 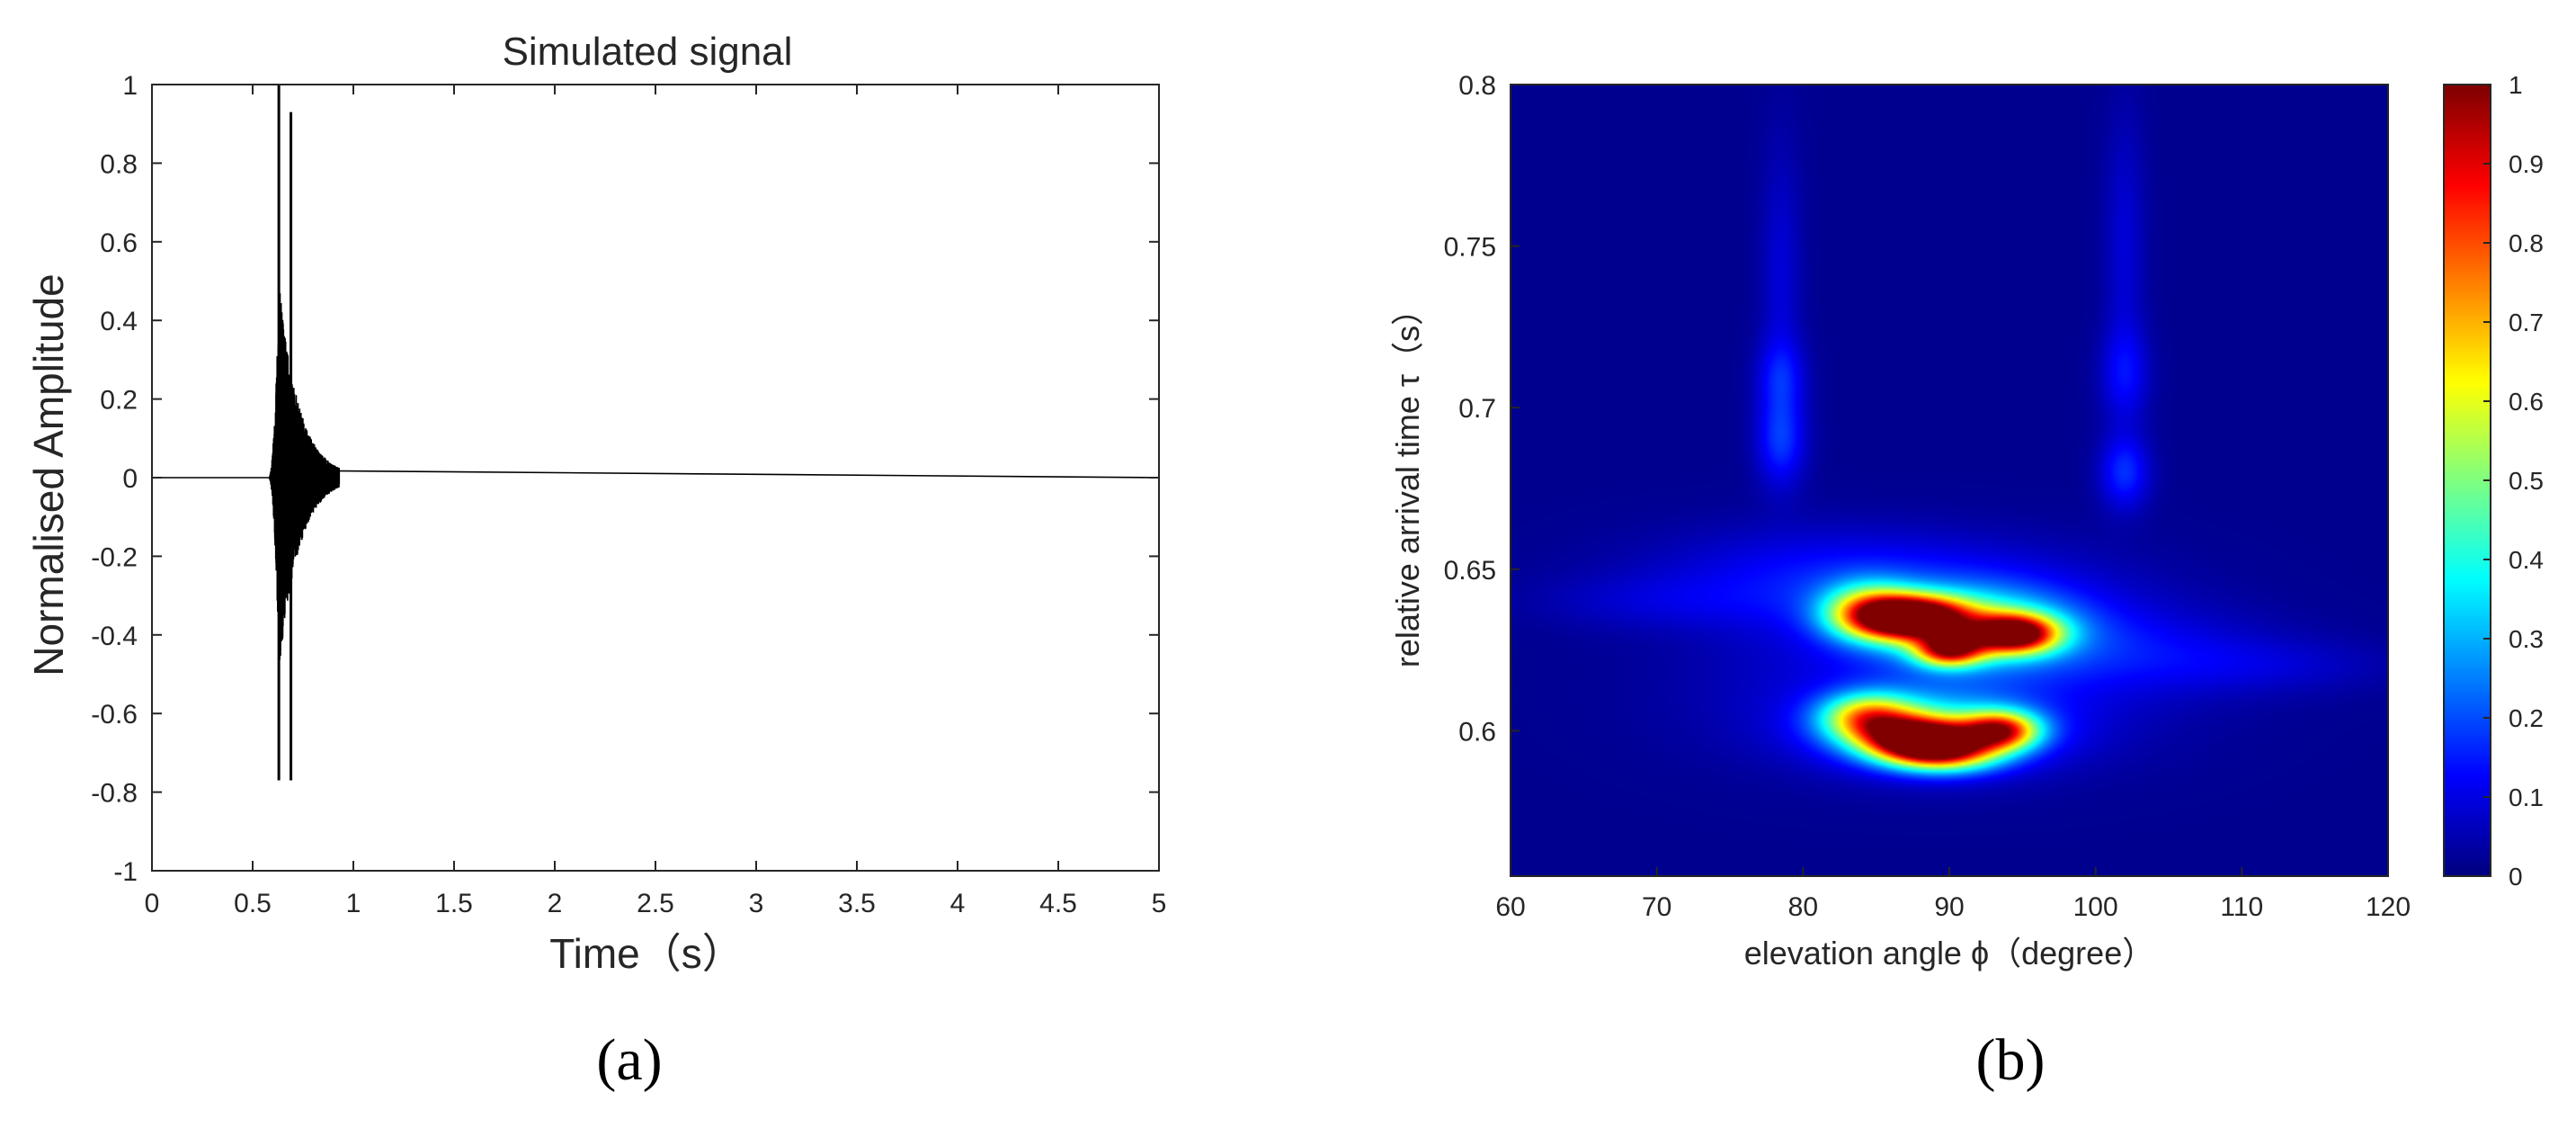 I want to click on chart-b-y-axis-label: relative arrival time τ（s）, so click(x=1408, y=480).